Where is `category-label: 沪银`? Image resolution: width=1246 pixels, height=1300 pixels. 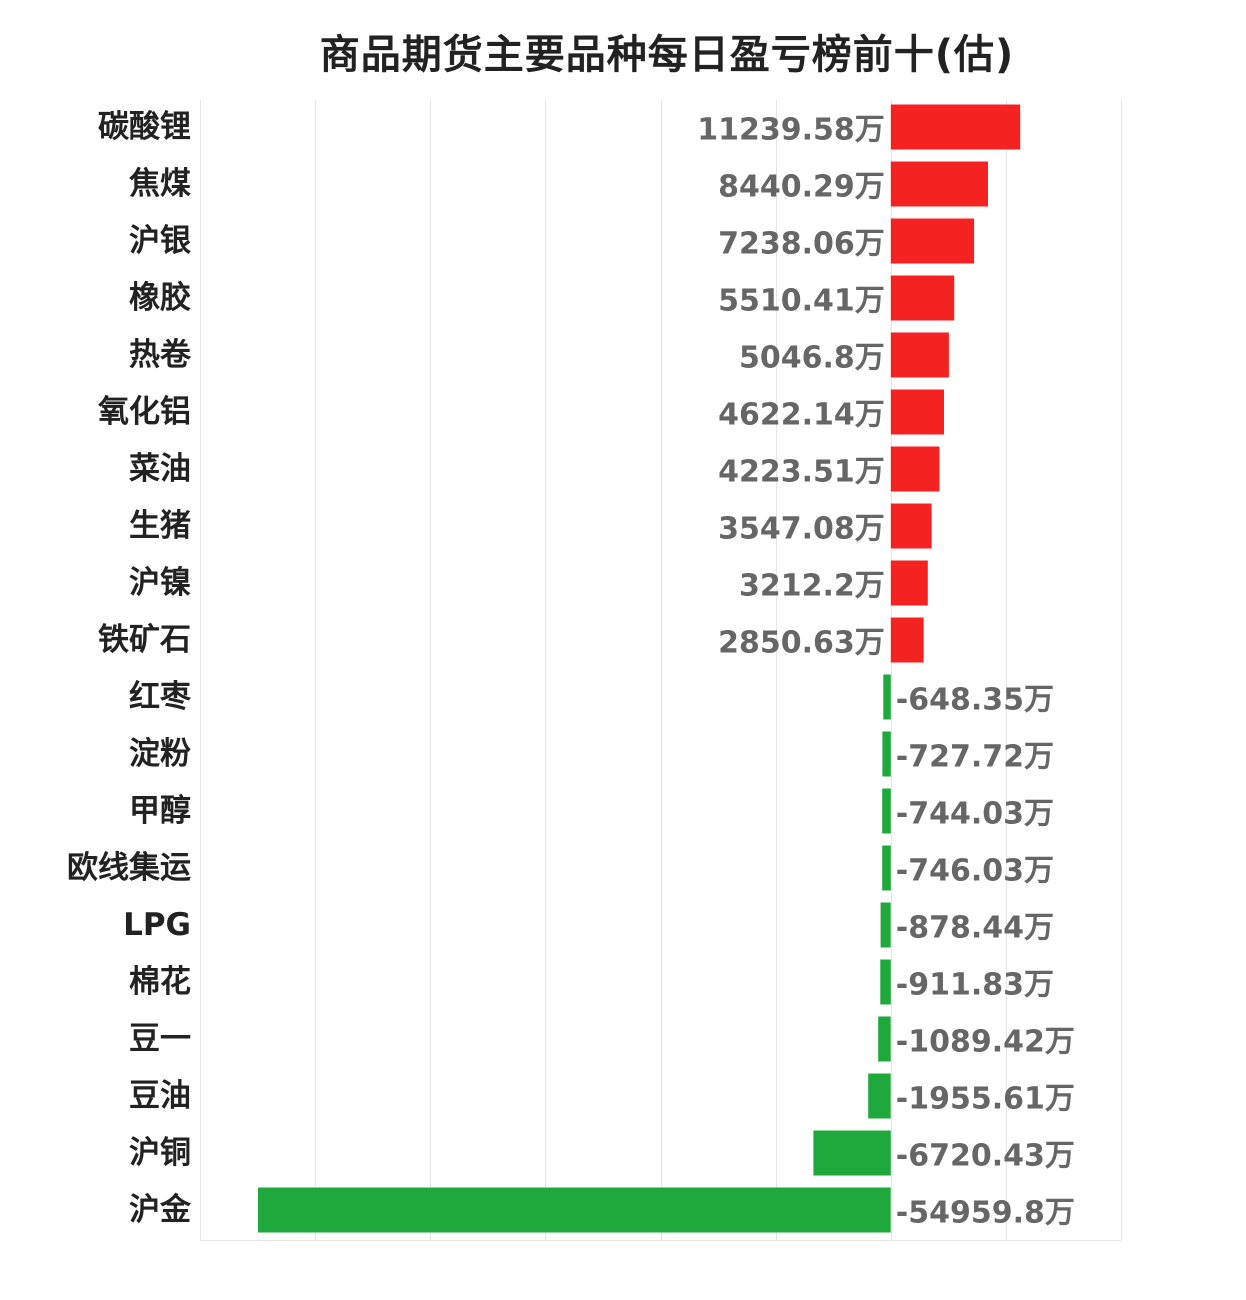 category-label: 沪银 is located at coordinates (160, 241).